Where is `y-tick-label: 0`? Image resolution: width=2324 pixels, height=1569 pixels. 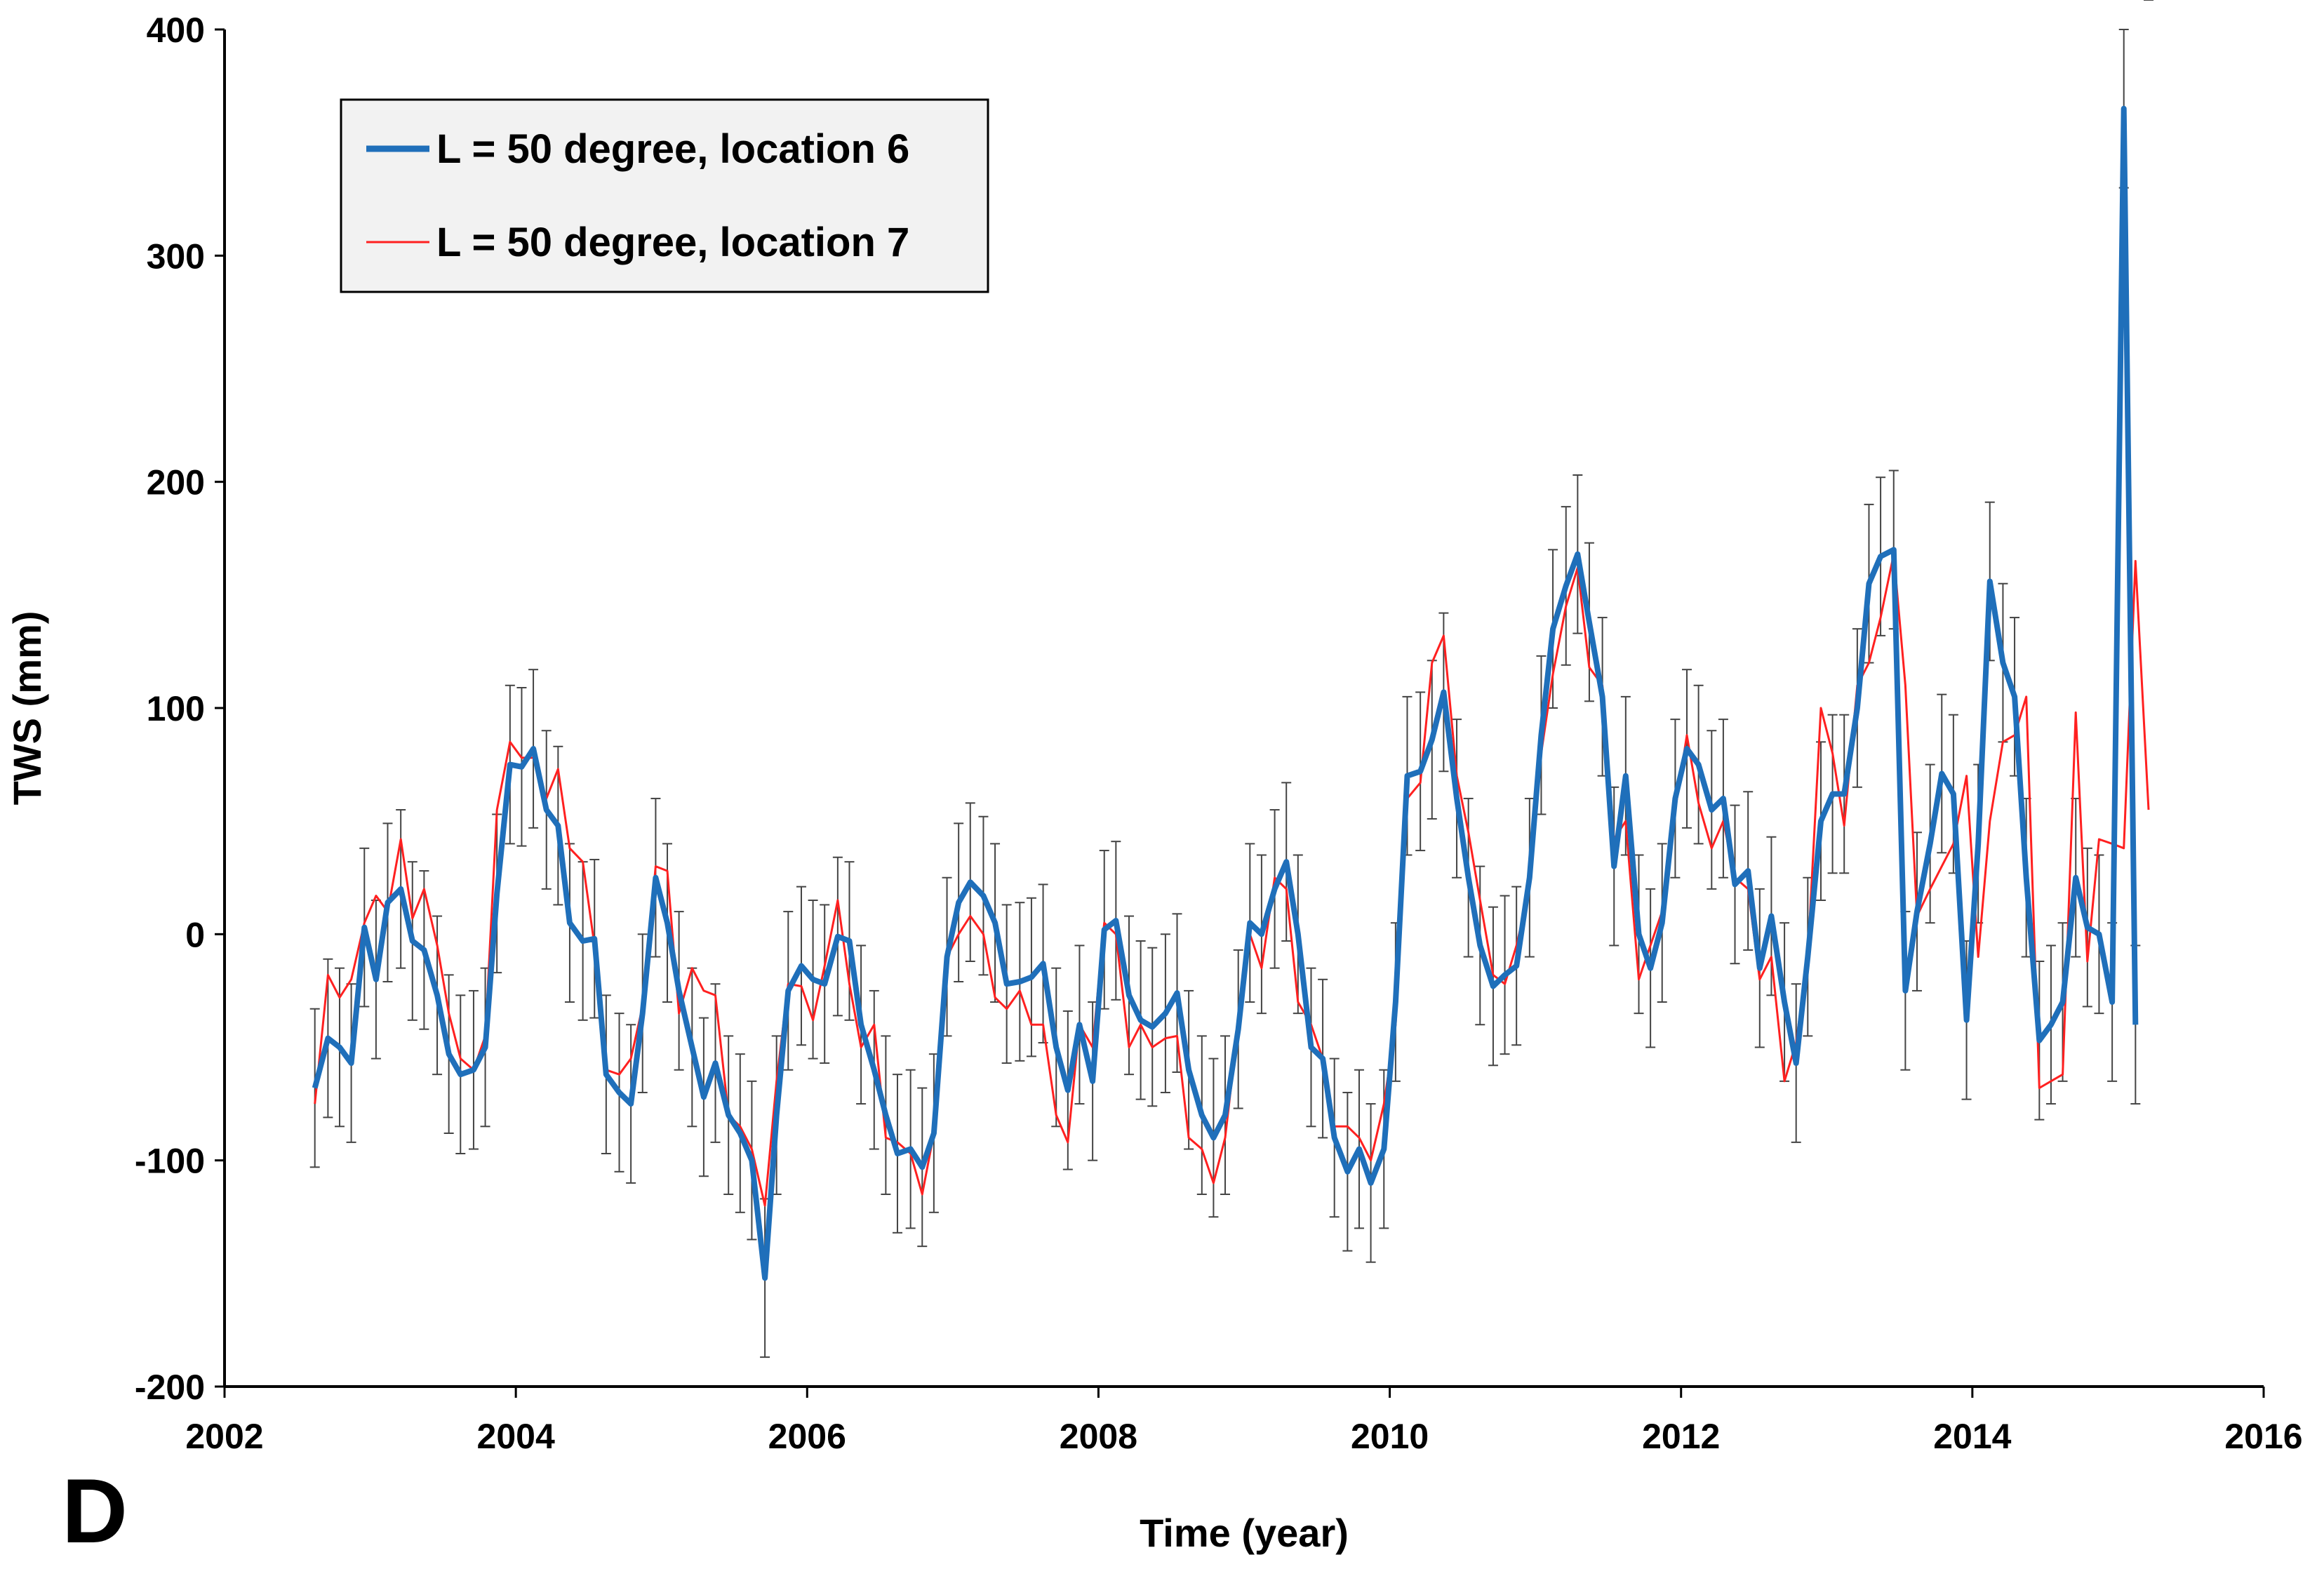 y-tick-label: 0 is located at coordinates (195, 934).